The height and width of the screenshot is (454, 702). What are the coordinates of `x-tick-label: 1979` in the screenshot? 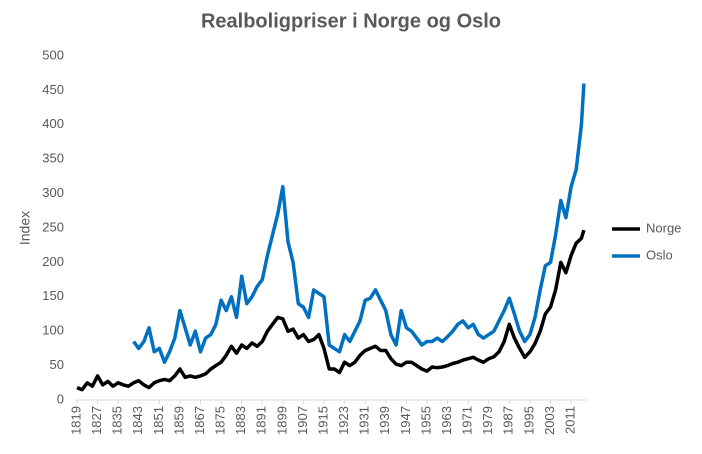 It's located at (487, 420).